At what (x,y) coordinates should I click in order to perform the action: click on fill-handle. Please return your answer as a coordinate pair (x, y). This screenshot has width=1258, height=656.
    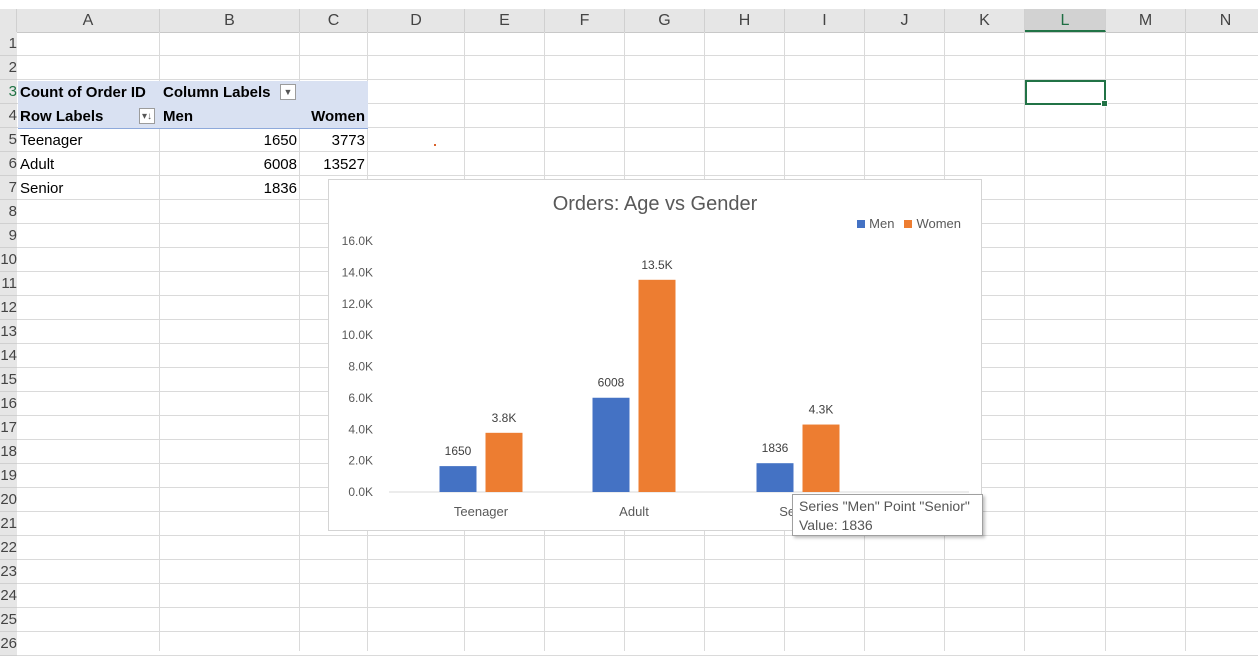
    Looking at the image, I should click on (1104, 103).